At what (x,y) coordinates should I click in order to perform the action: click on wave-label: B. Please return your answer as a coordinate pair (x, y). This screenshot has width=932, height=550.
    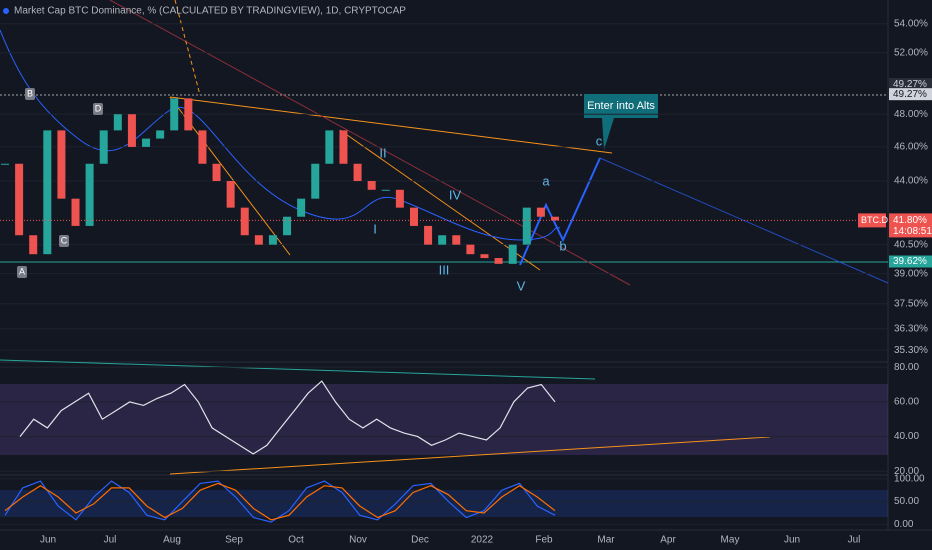
    Looking at the image, I should click on (30, 93).